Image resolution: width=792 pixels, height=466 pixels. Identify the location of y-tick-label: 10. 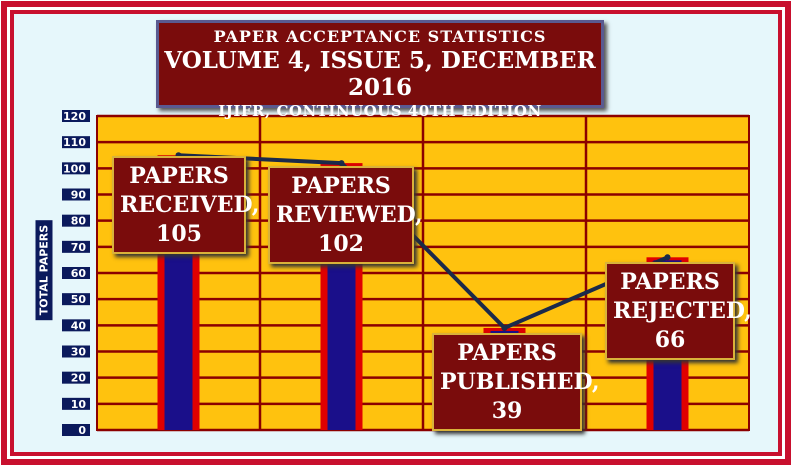
(79, 404).